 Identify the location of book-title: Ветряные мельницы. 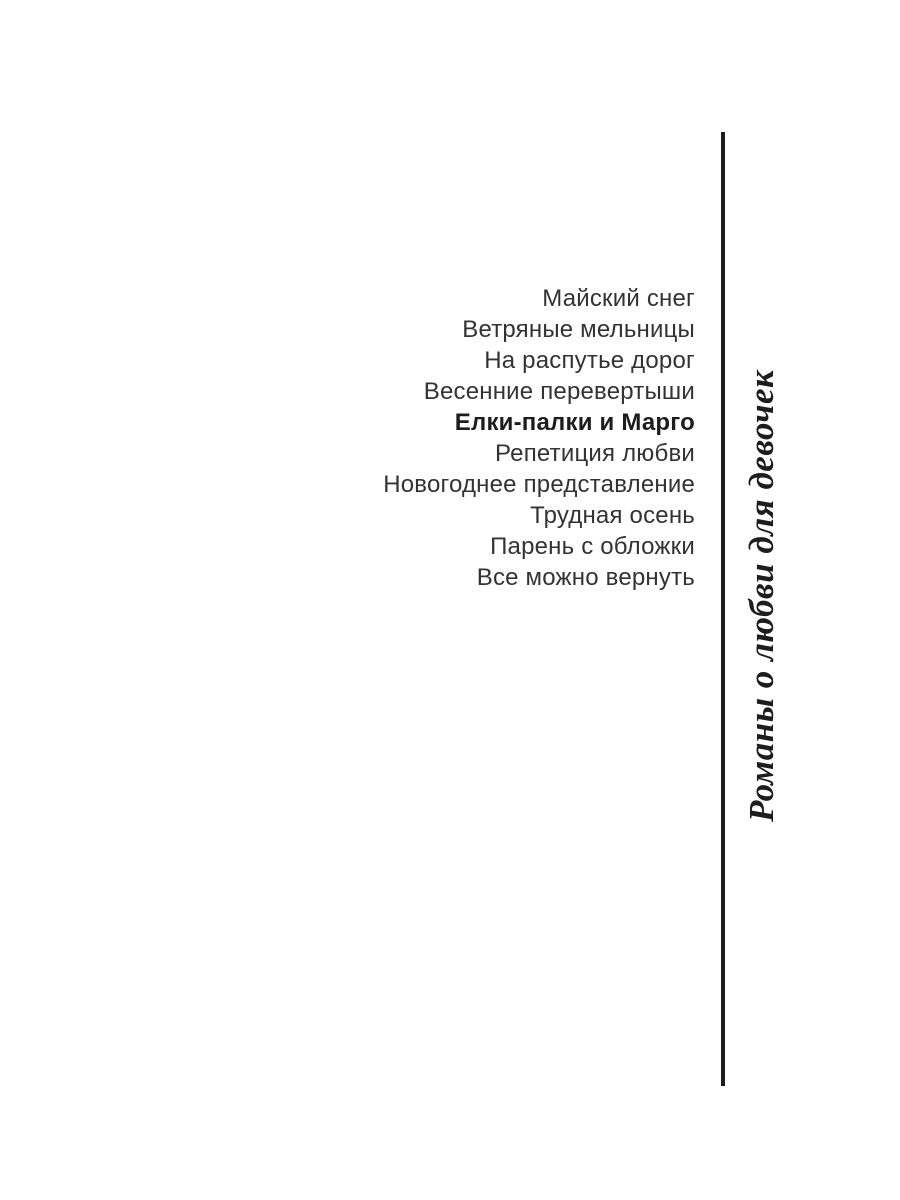
(578, 329).